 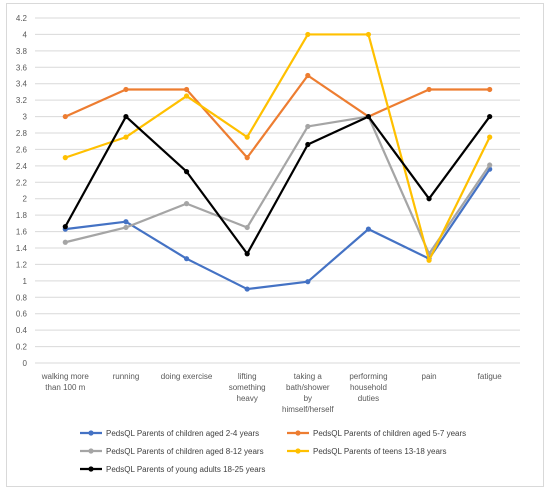 I want to click on y-tick-label: 0.8, so click(x=22, y=297).